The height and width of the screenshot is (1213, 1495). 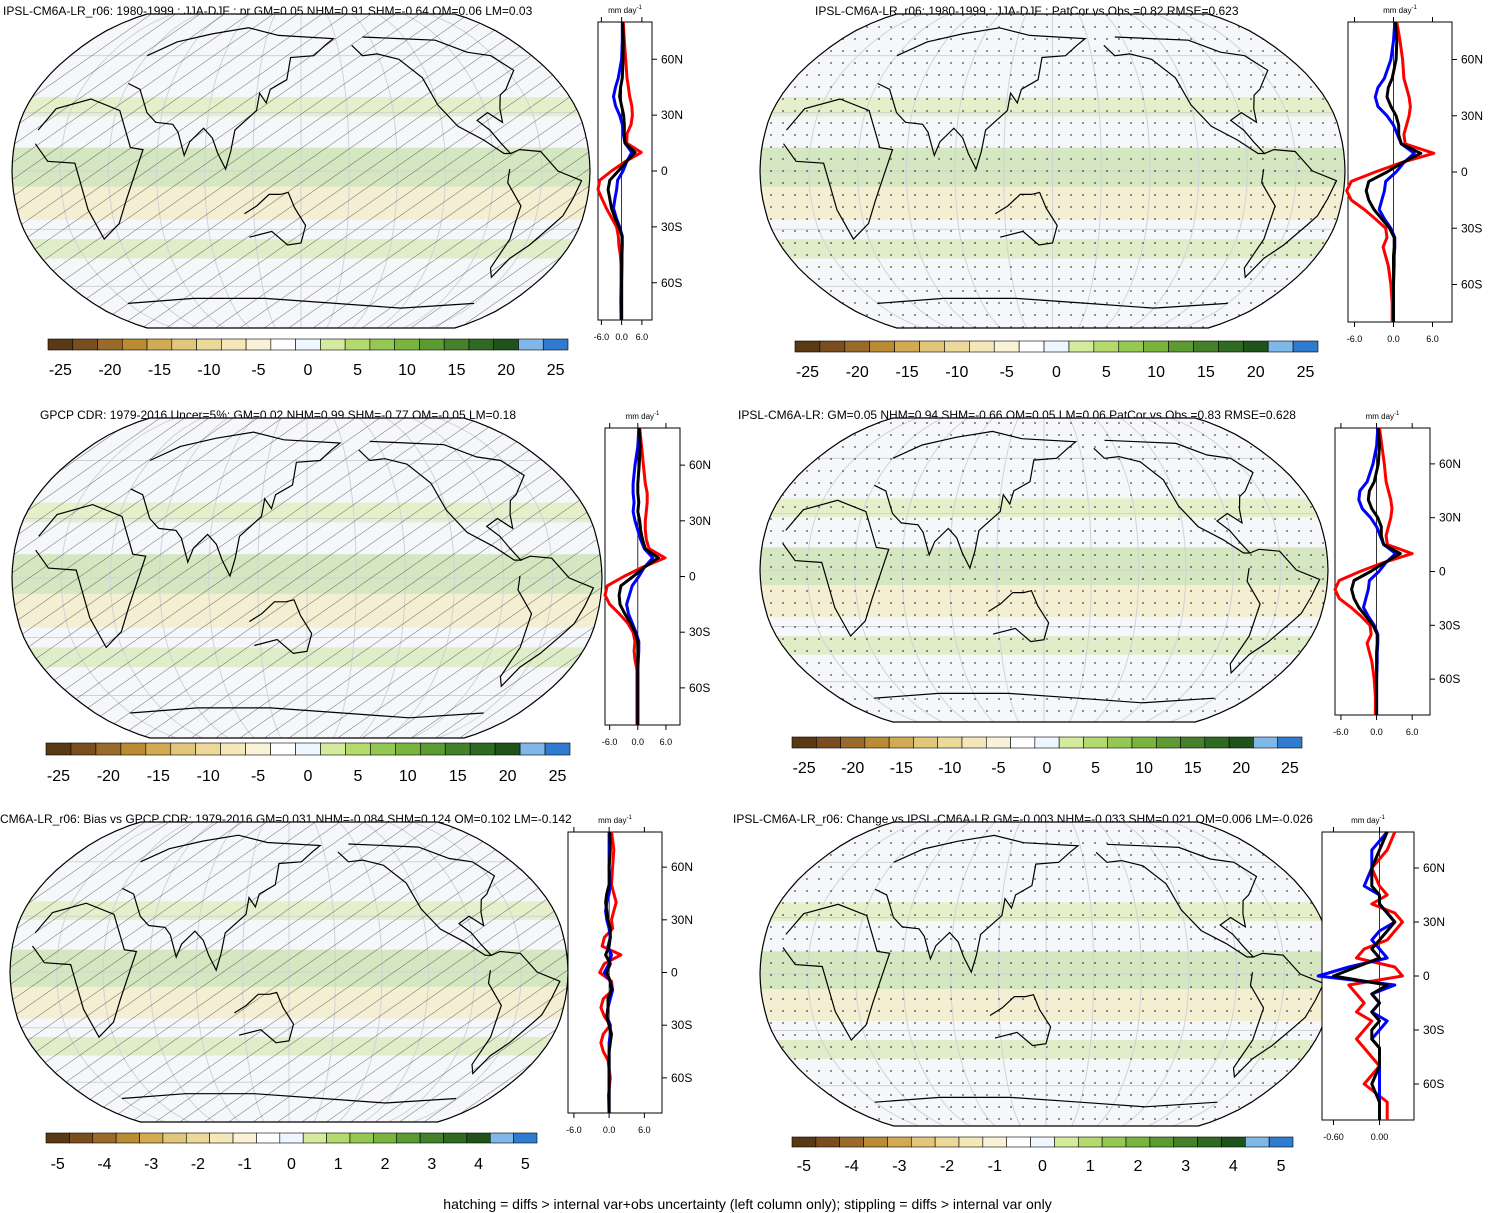 I want to click on profile-unit: mm day-1, so click(x=1368, y=820).